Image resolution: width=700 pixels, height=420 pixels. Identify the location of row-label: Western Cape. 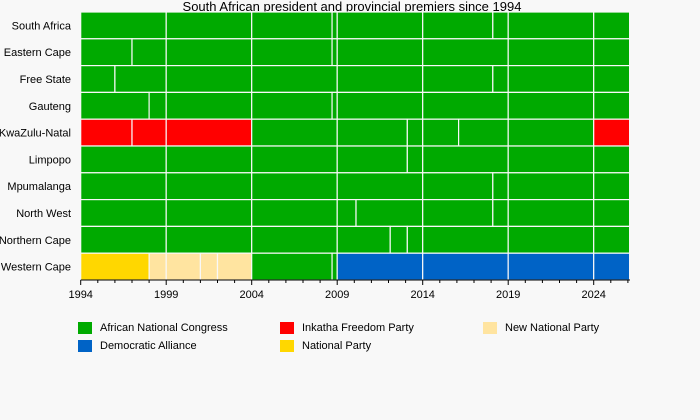
(36, 268).